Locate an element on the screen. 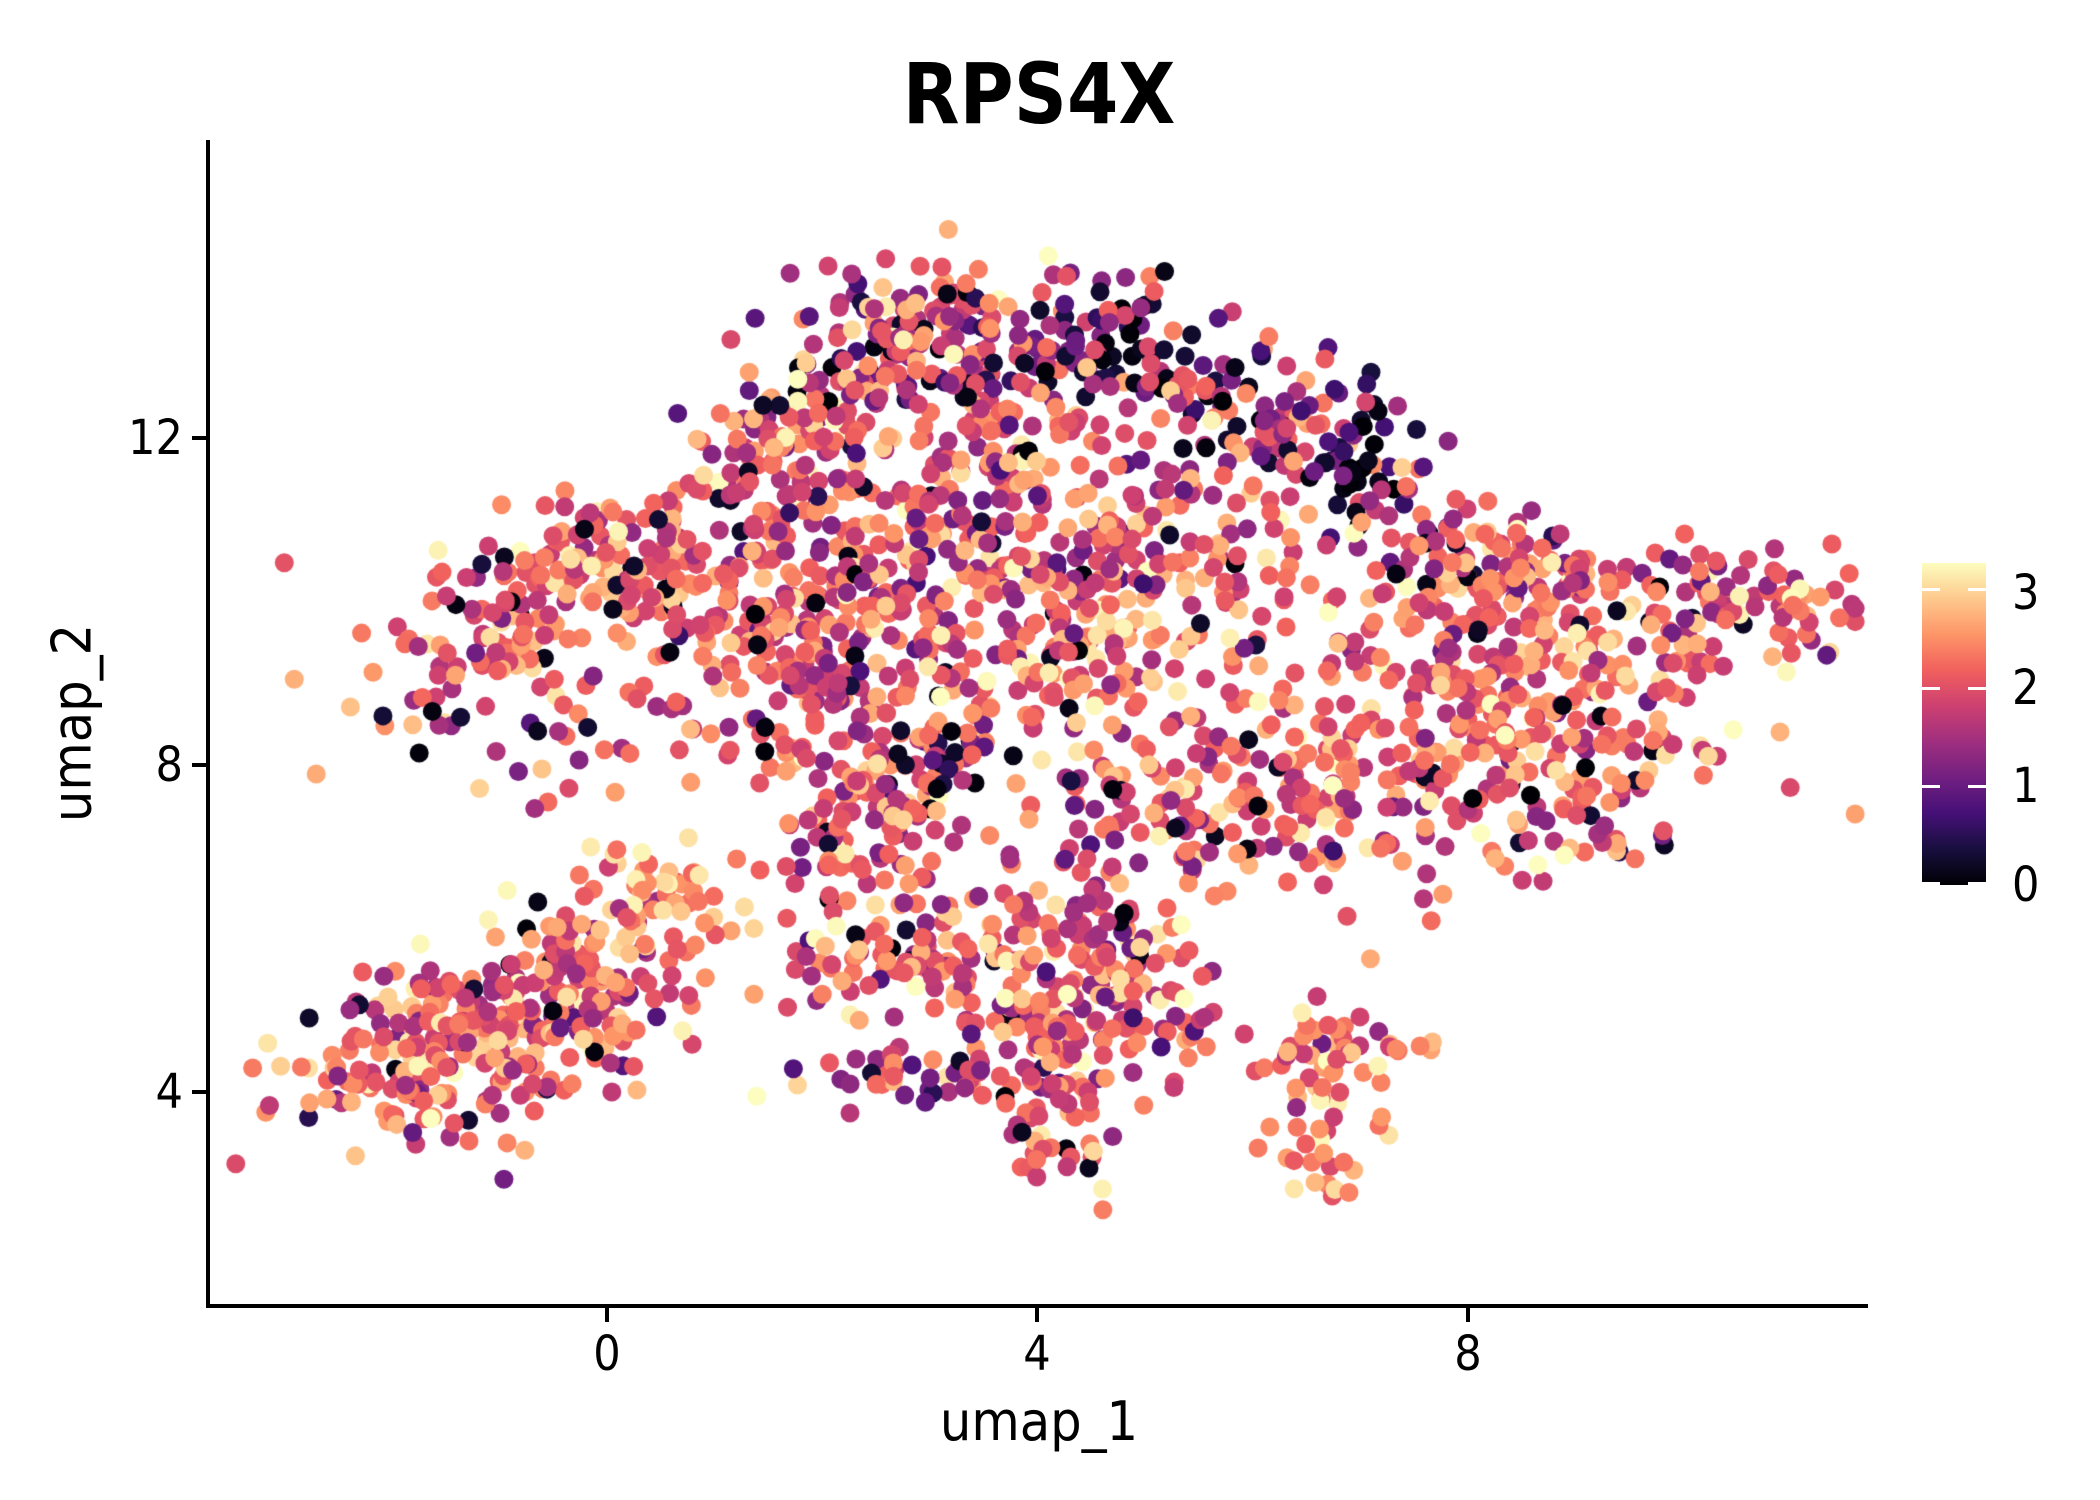 The width and height of the screenshot is (2100, 1500). x-tick-label-4: 4 is located at coordinates (1037, 1354).